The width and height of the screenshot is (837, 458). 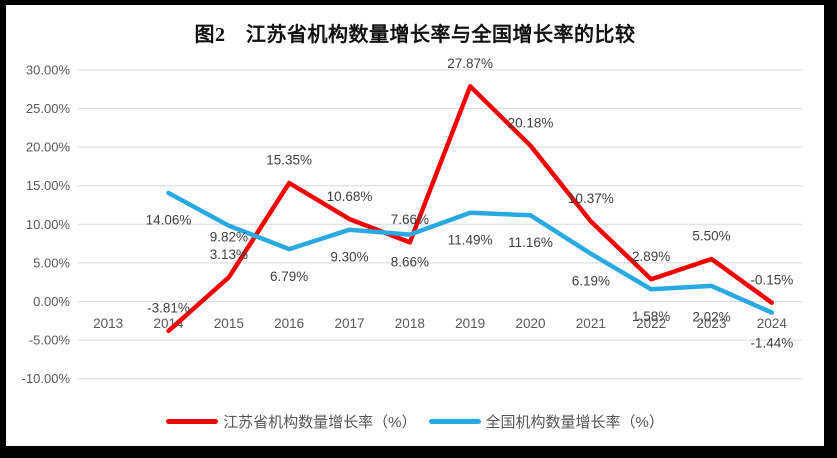 I want to click on y-axis-tick-label: 15.00%, so click(x=48, y=185).